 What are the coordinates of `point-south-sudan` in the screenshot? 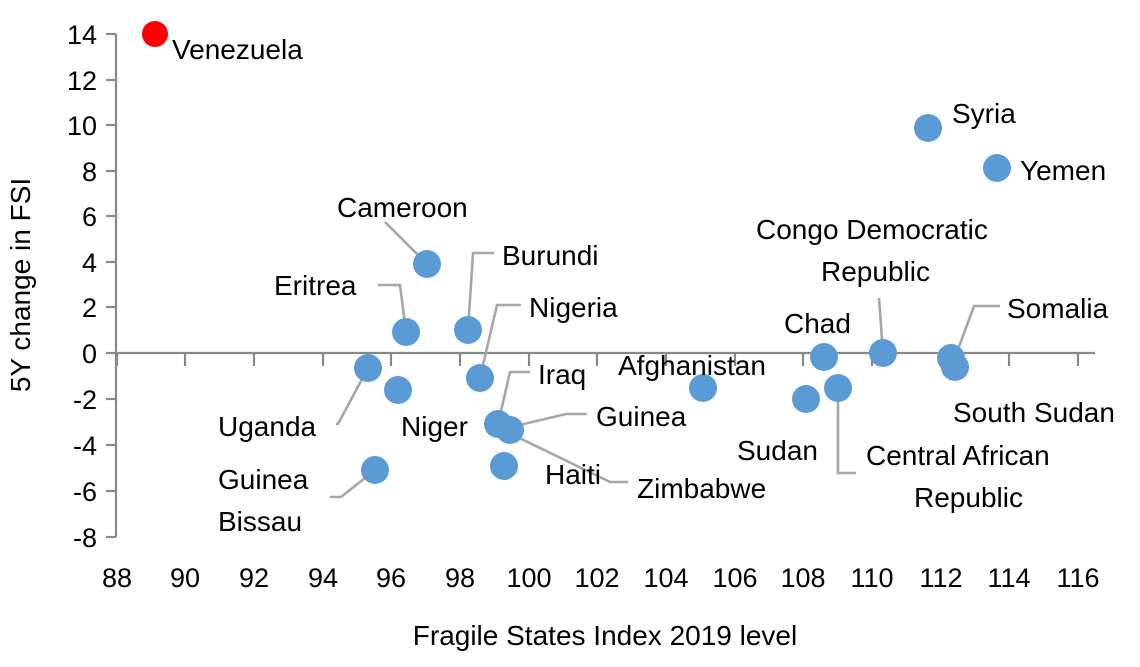 It's located at (955, 367).